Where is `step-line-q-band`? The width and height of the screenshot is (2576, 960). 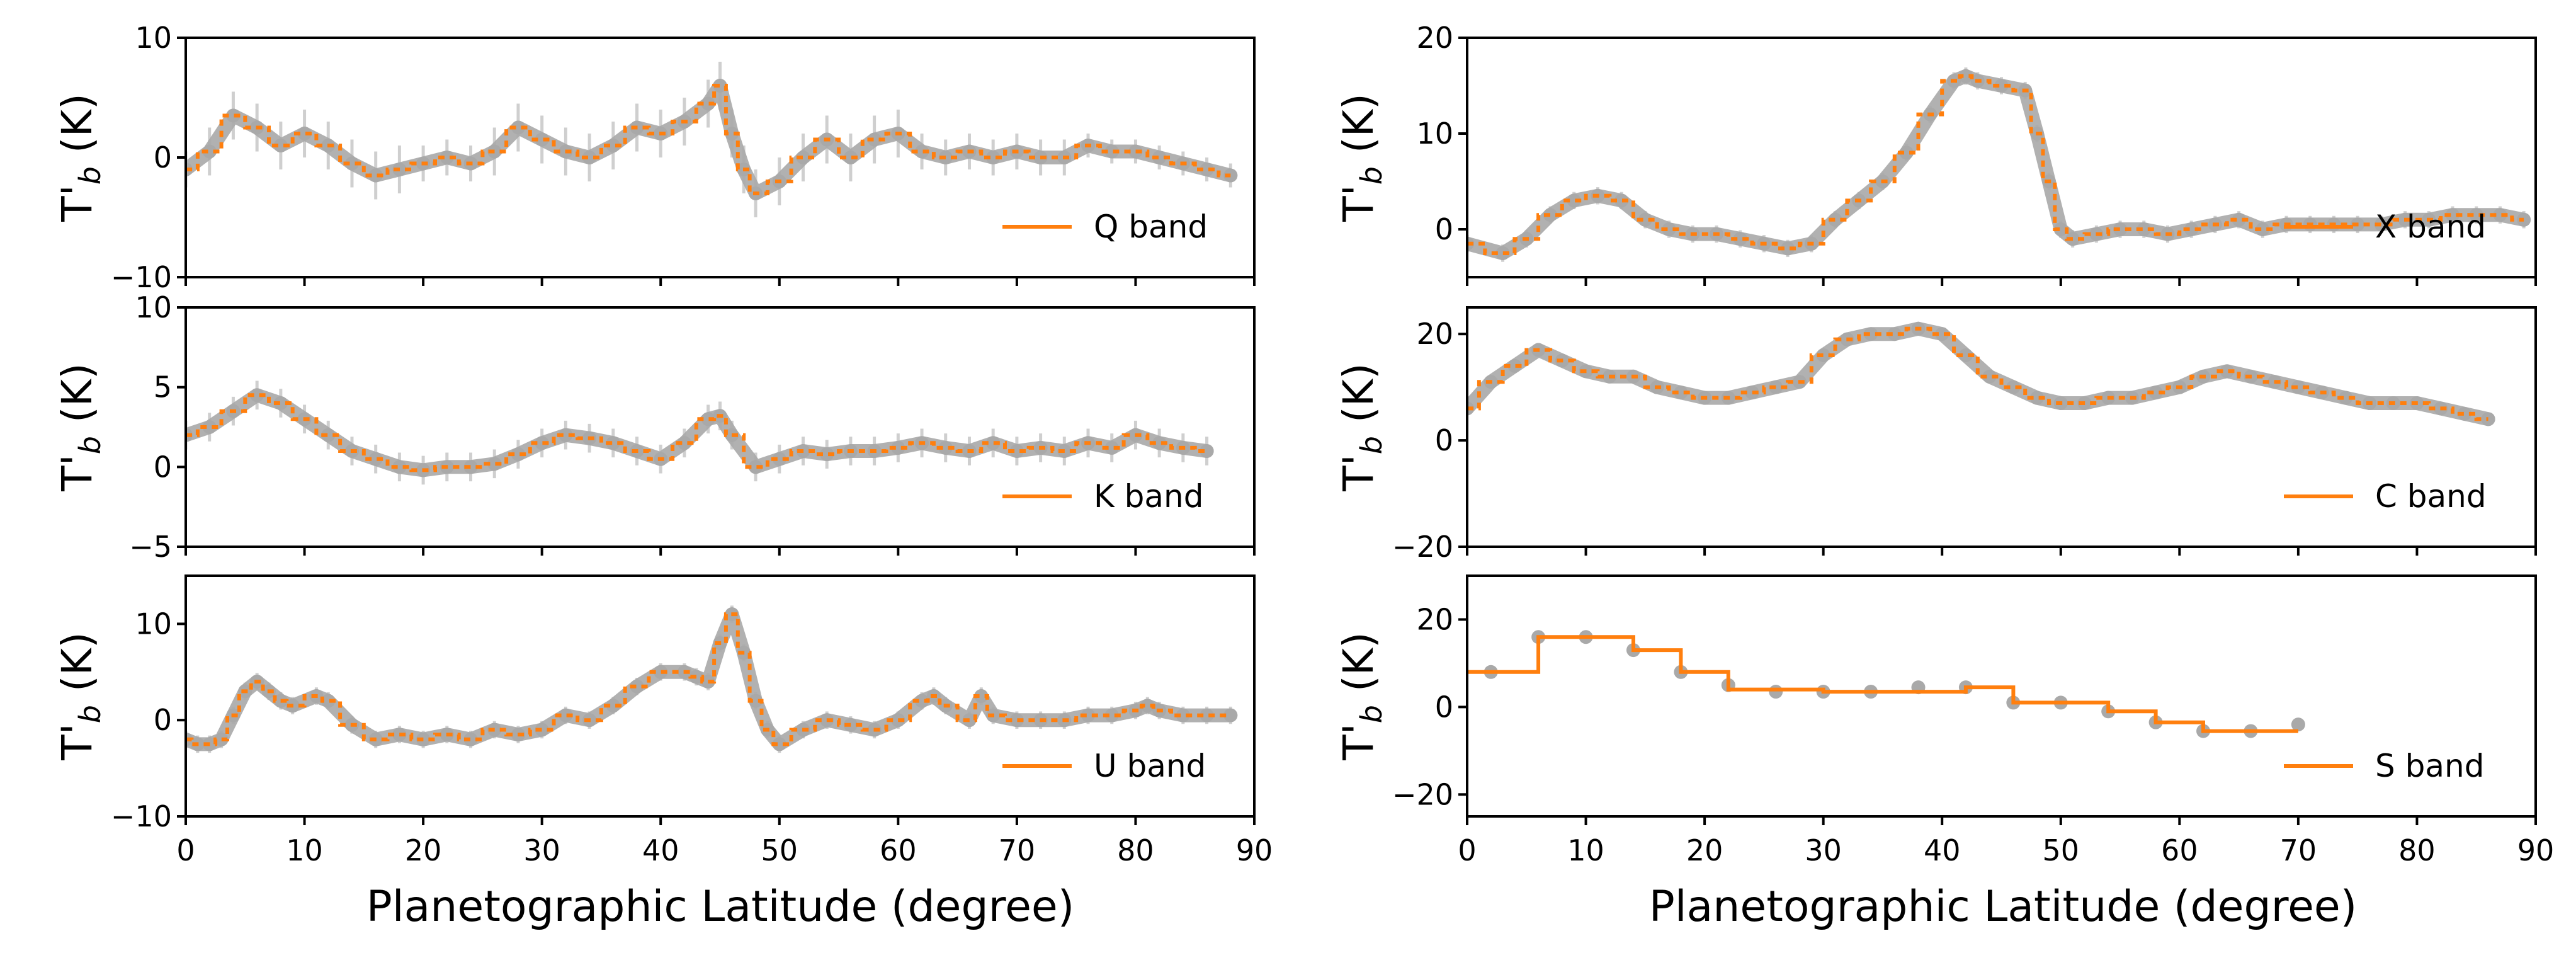
step-line-q-band is located at coordinates (708, 139).